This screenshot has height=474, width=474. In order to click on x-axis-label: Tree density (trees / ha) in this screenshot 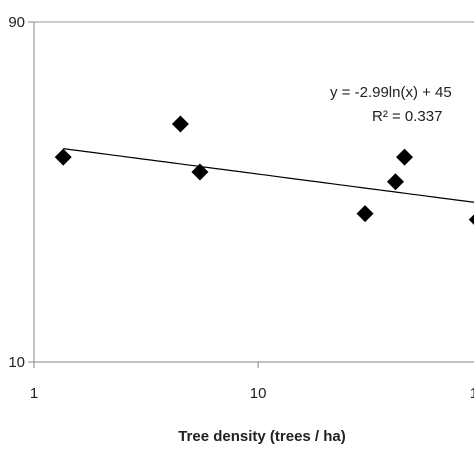, I will do `click(262, 436)`.